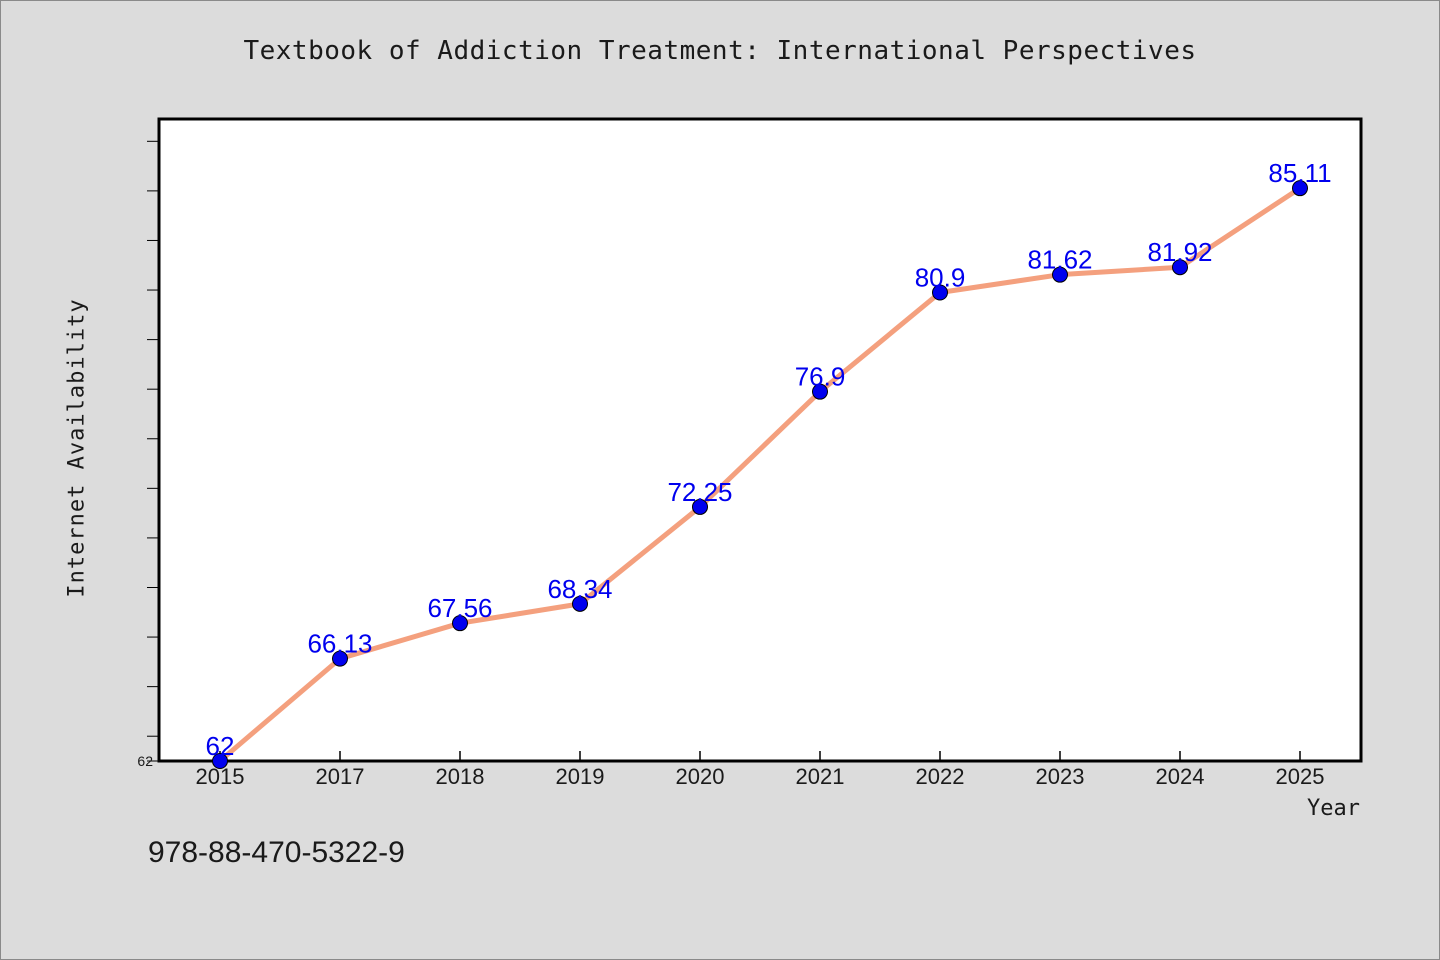 This screenshot has height=960, width=1440. Describe the element at coordinates (940, 278) in the screenshot. I see `data-label: 80.9` at that location.